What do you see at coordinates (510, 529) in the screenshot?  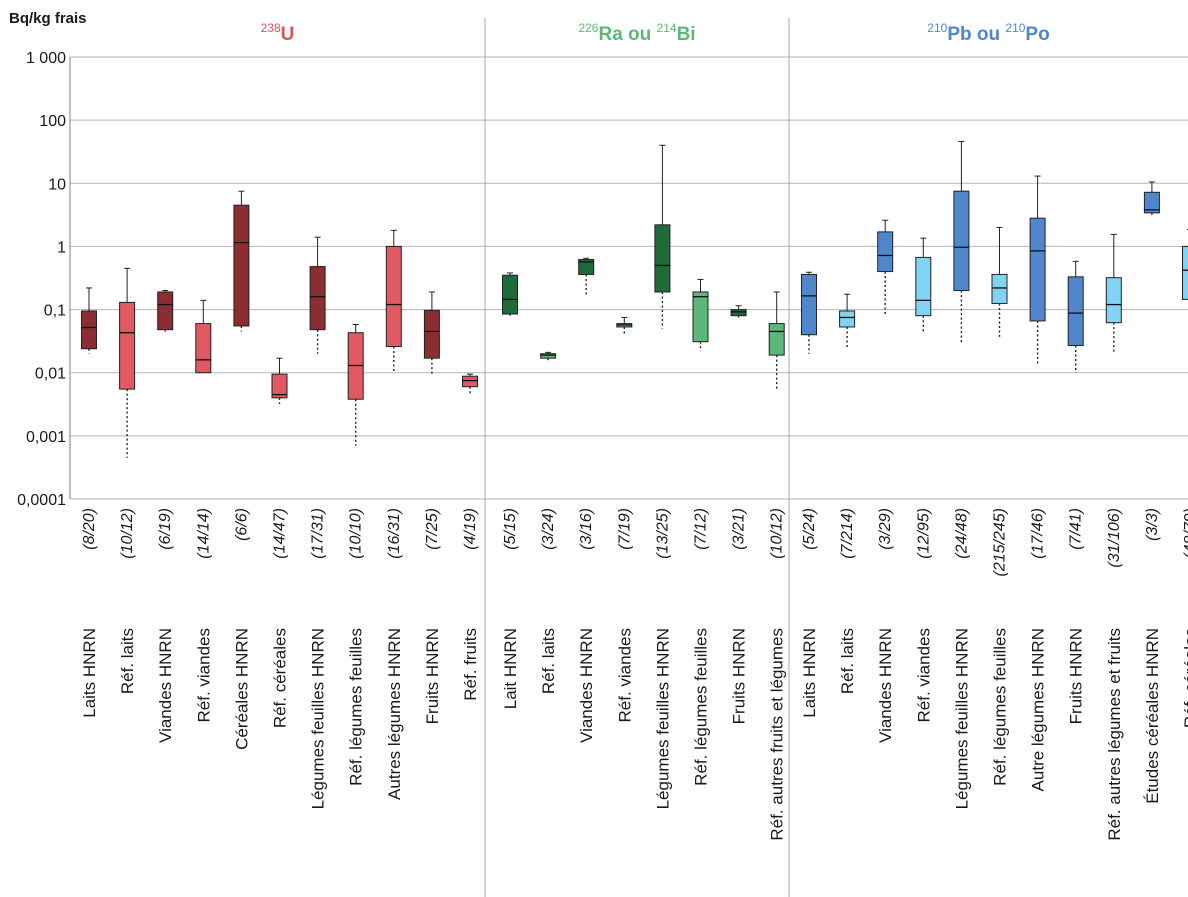 I see `sample-count-label: (5/15)` at bounding box center [510, 529].